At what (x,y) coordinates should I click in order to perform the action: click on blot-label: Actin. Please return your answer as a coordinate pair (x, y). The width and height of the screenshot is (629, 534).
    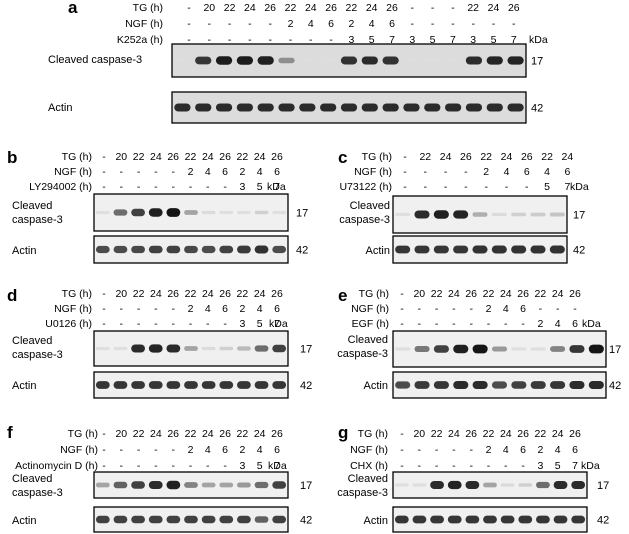
    Looking at the image, I should click on (376, 386).